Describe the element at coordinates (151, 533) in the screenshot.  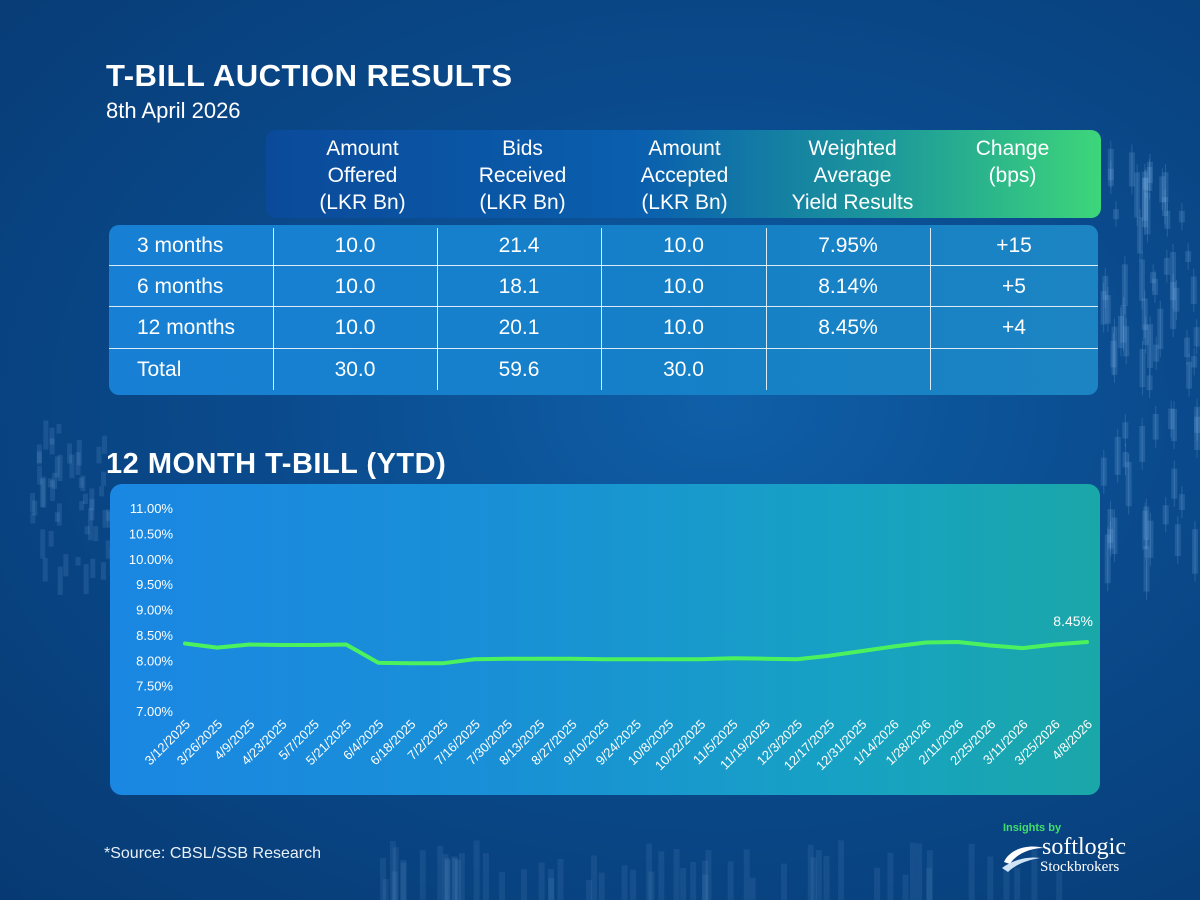
I see `y-tick-label: 10.50%` at that location.